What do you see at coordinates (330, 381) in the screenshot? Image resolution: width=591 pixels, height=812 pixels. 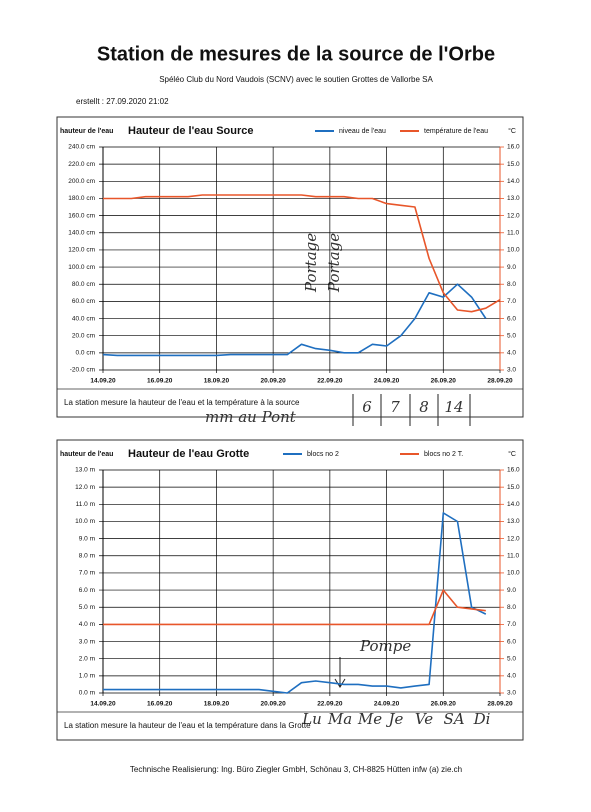 I see `x-tick-label: 22.09.20` at bounding box center [330, 381].